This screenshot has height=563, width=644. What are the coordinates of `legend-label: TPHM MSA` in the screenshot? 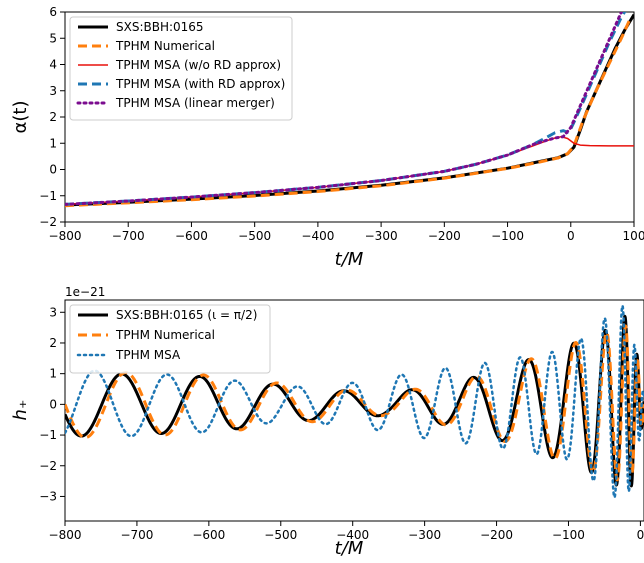 It's located at (148, 355).